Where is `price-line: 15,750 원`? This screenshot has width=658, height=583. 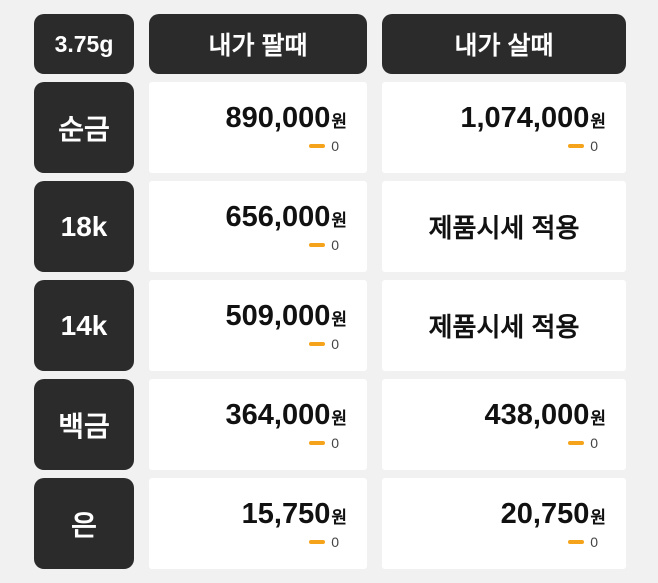 price-line: 15,750 원 is located at coordinates (294, 514).